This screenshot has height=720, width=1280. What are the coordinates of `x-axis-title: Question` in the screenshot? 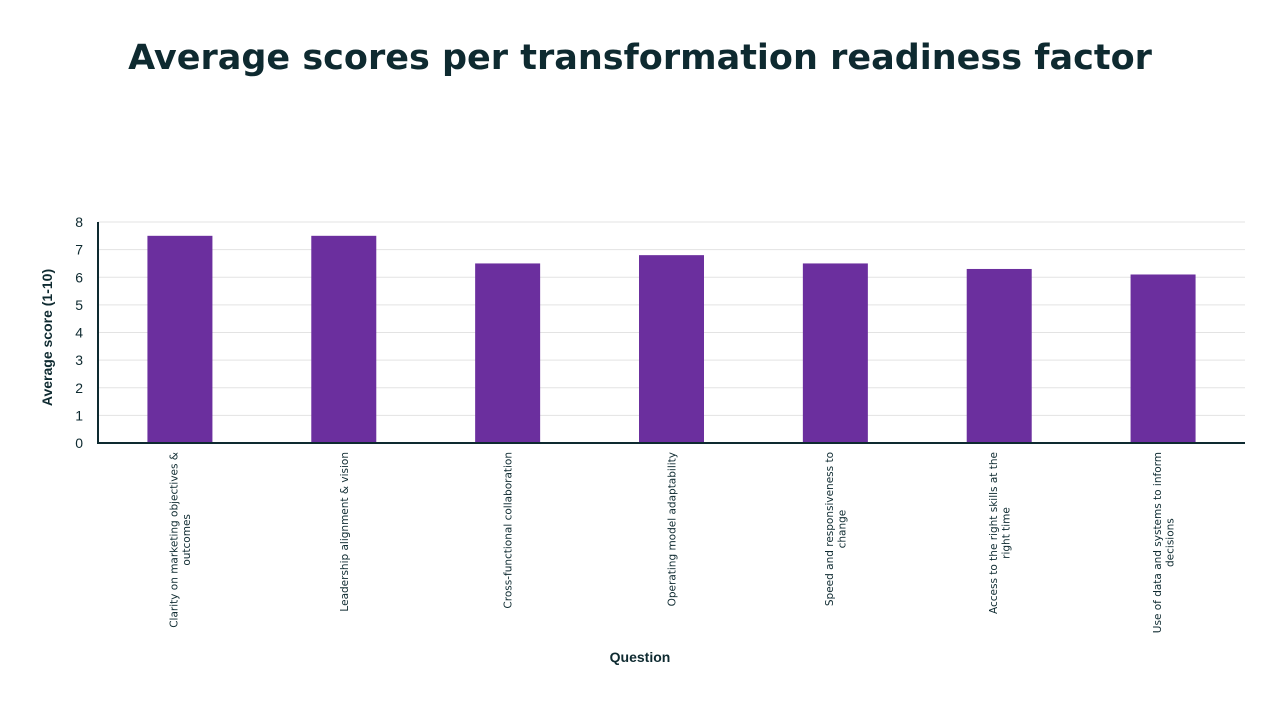 It's located at (640, 657).